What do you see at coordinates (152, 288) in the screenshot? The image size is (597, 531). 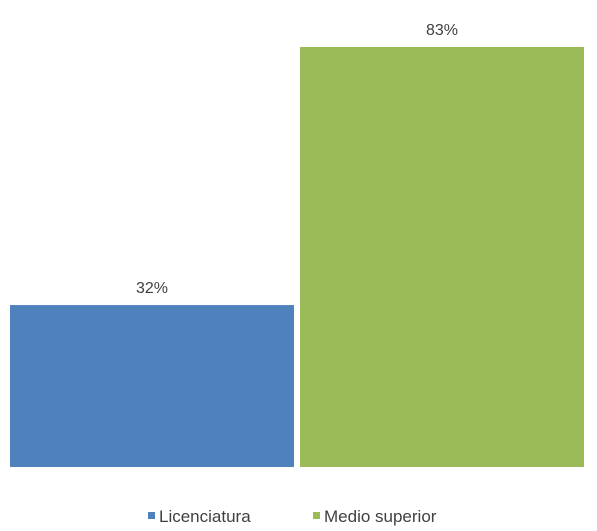 I see `data-label-licenciatura: 32%` at bounding box center [152, 288].